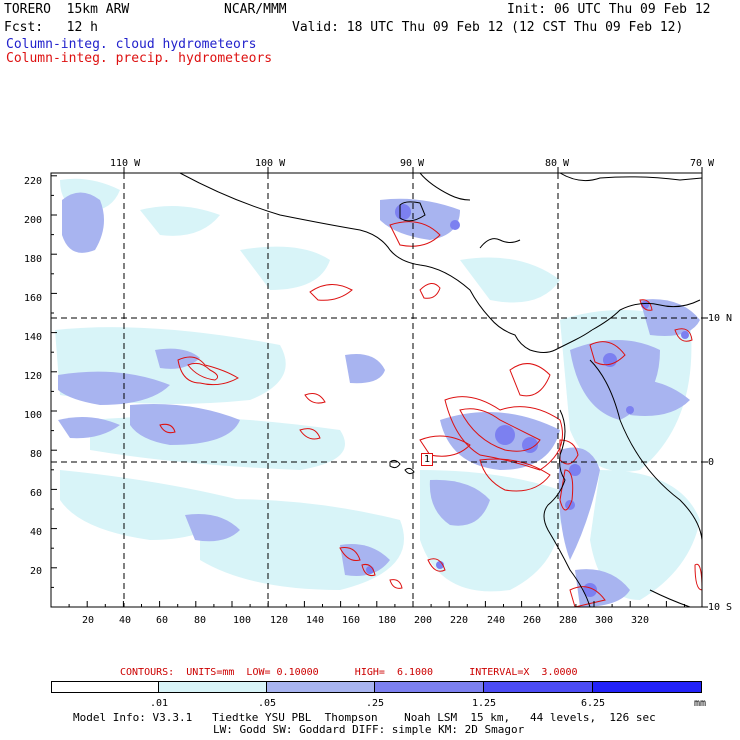  What do you see at coordinates (200, 620) in the screenshot?
I see `x-label: 80` at bounding box center [200, 620].